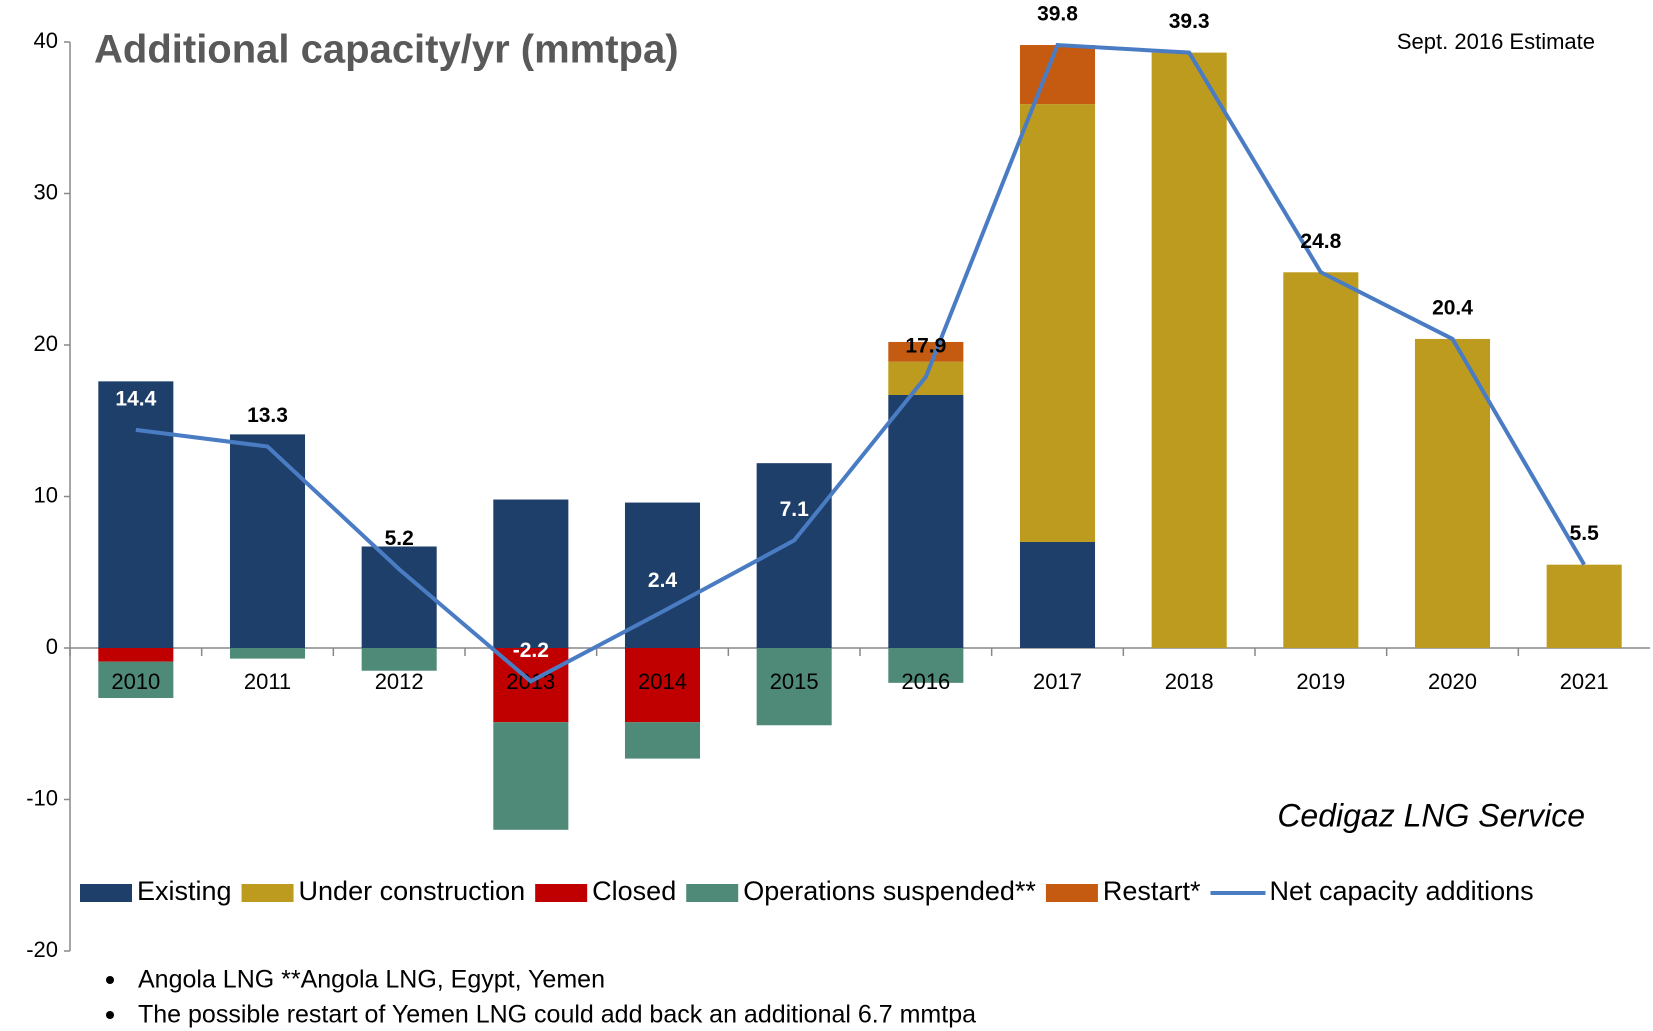  Describe the element at coordinates (371, 980) in the screenshot. I see `footnote: Angola LNG **Angola LNG, Egypt, Yemen` at that location.